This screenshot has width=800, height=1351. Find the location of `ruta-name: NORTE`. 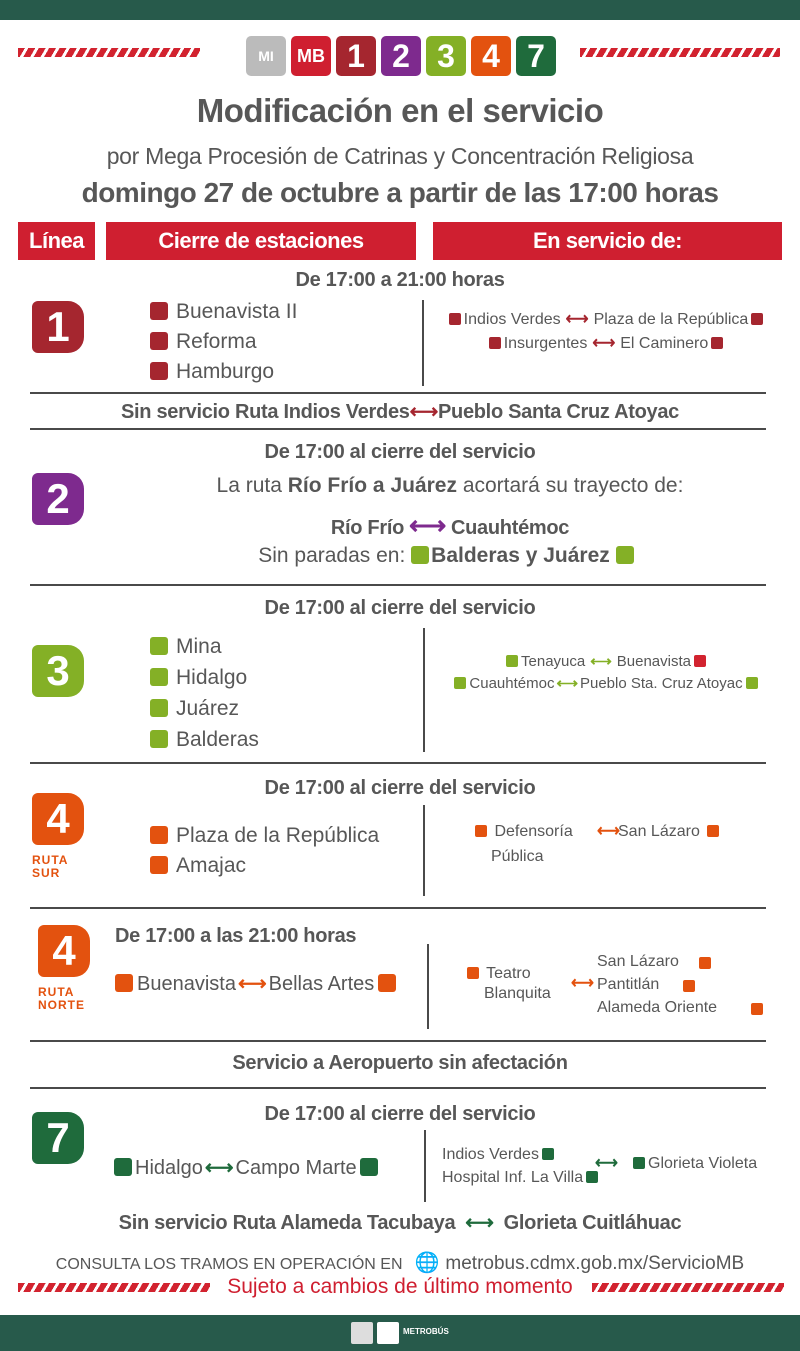

ruta-name: NORTE is located at coordinates (61, 1005).